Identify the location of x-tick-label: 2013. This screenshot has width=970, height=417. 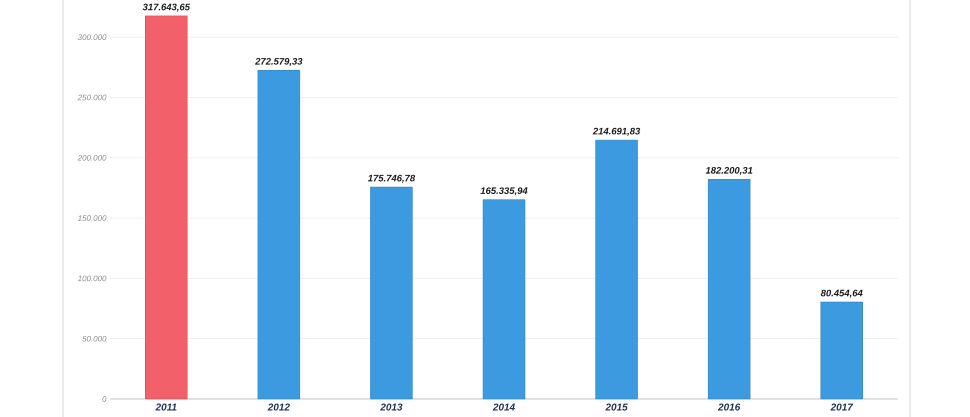
(391, 407).